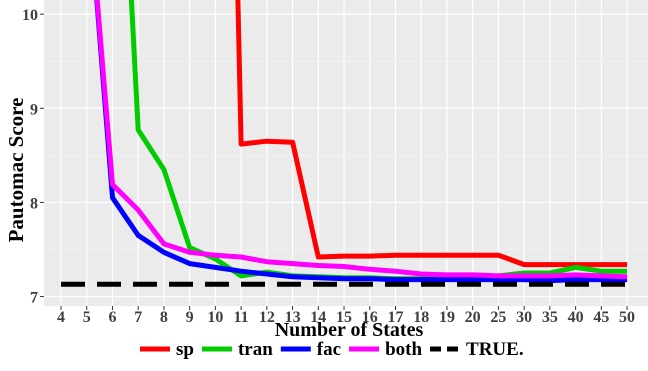 This screenshot has width=648, height=371. What do you see at coordinates (87, 317) in the screenshot?
I see `x-tick-label: 5` at bounding box center [87, 317].